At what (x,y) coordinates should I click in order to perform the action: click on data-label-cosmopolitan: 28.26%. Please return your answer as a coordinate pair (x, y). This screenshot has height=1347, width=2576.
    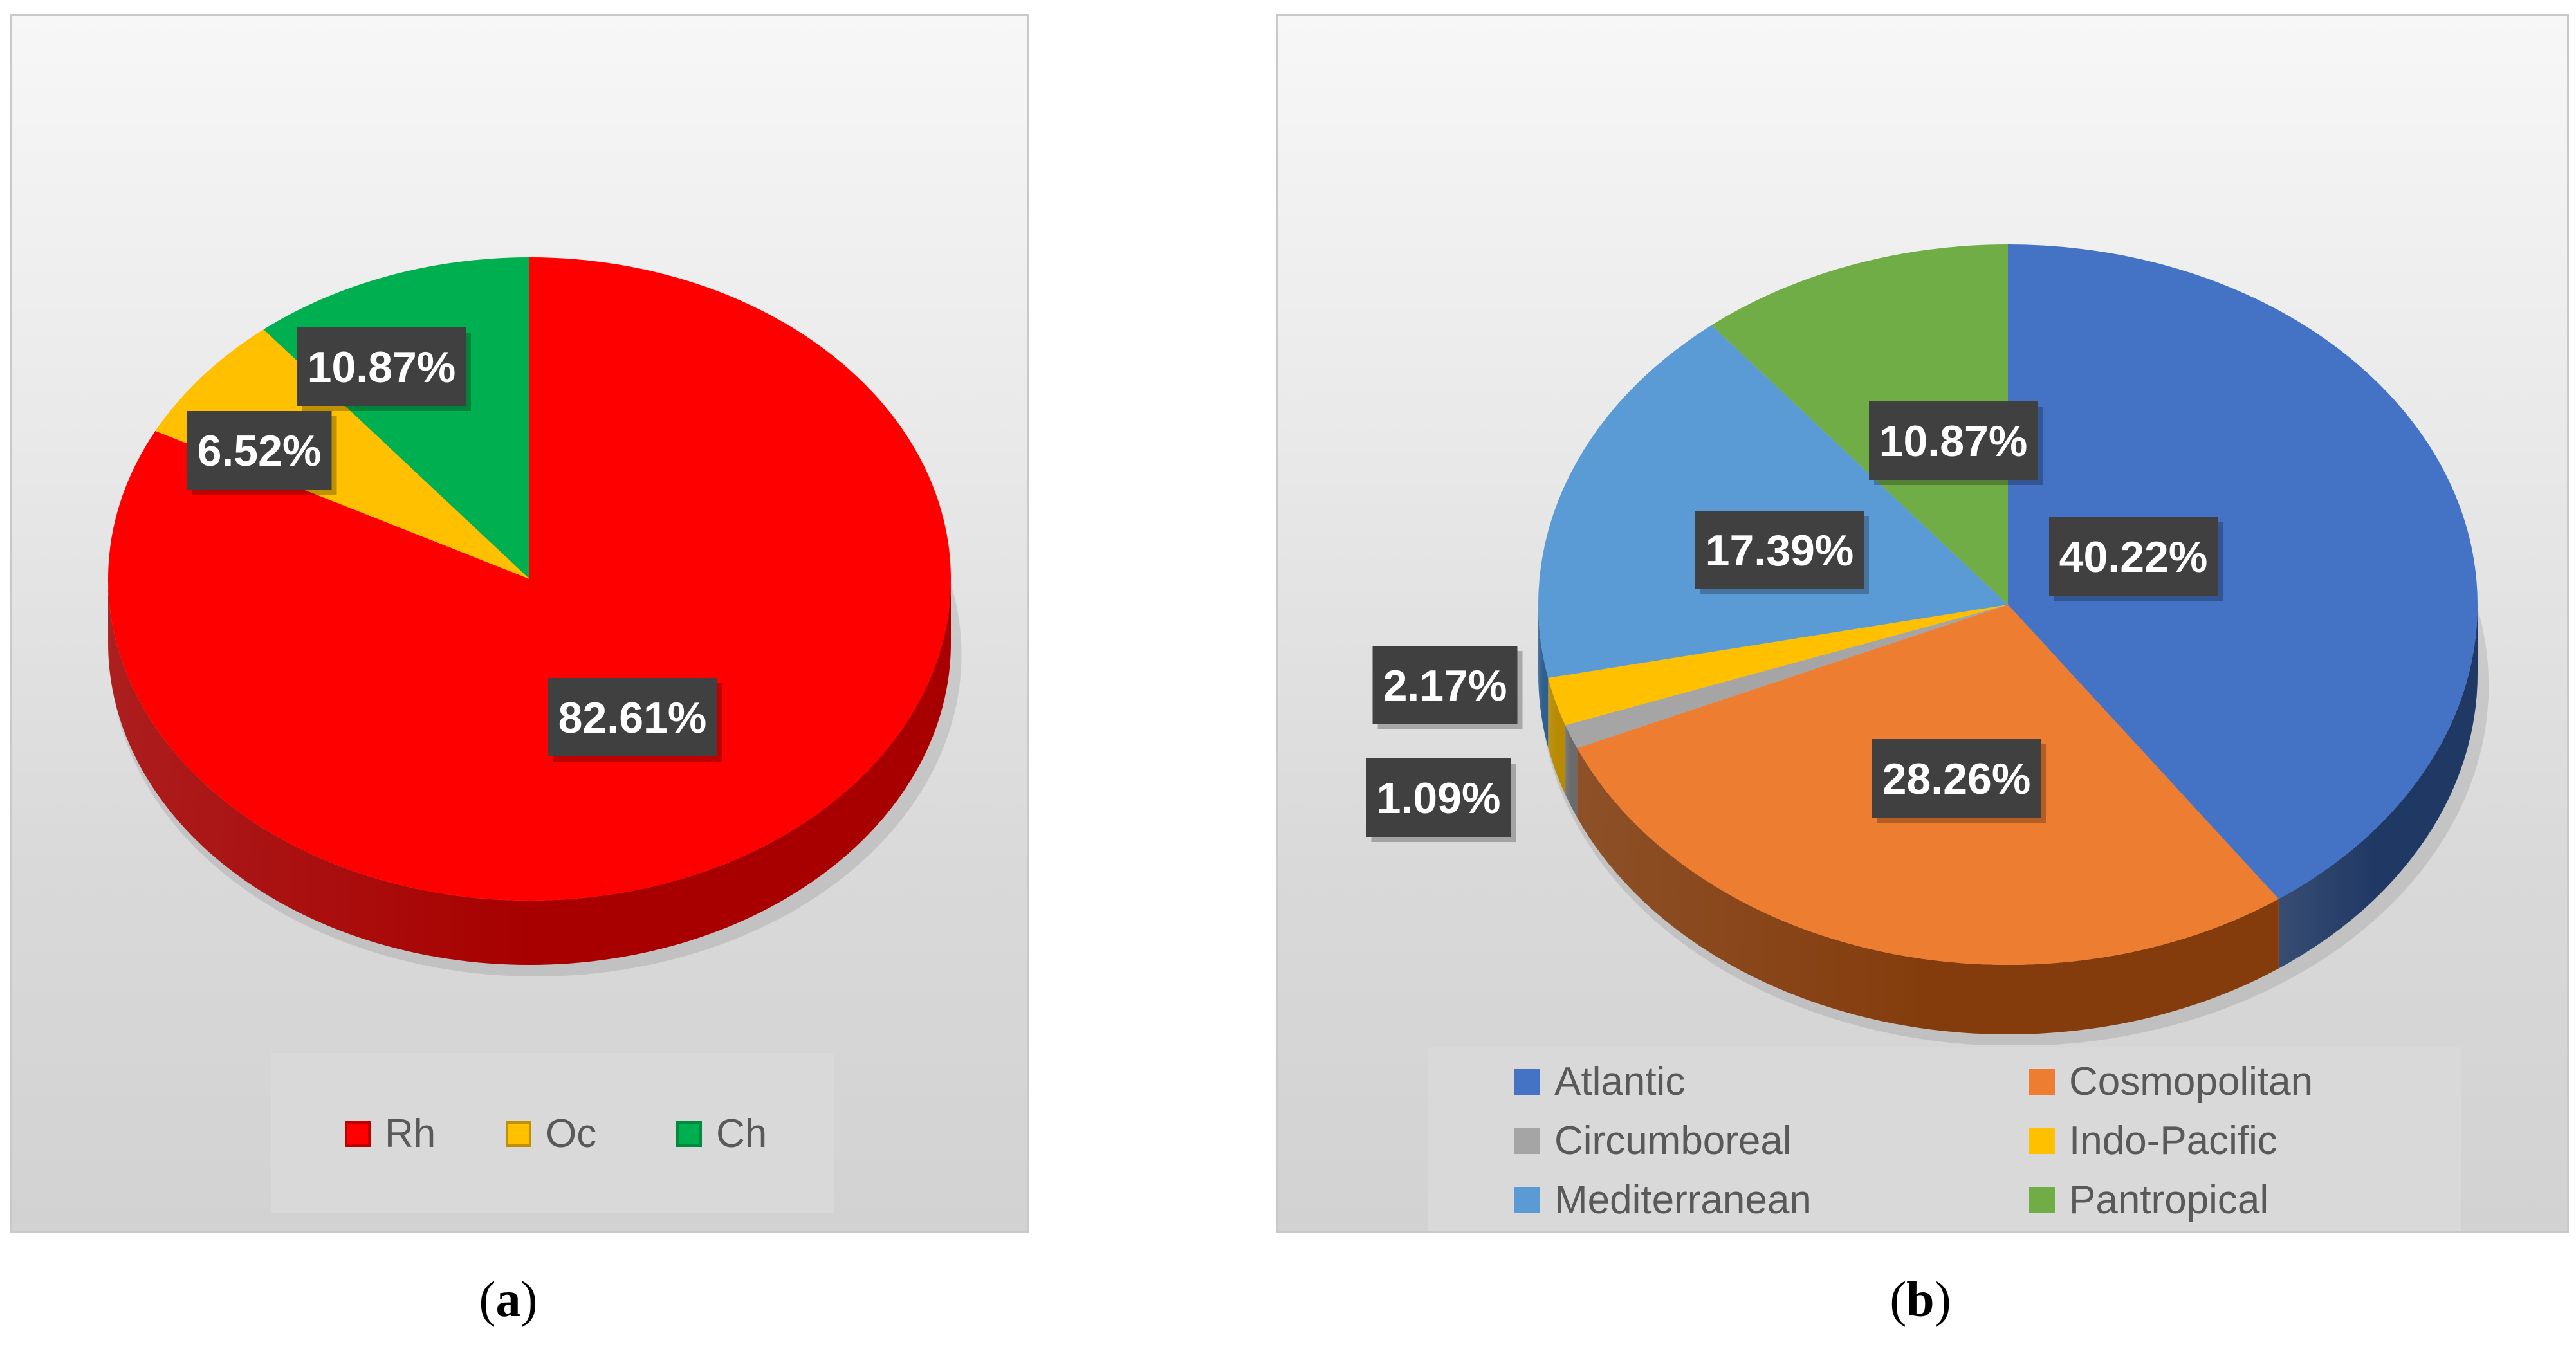
    Looking at the image, I should click on (1959, 781).